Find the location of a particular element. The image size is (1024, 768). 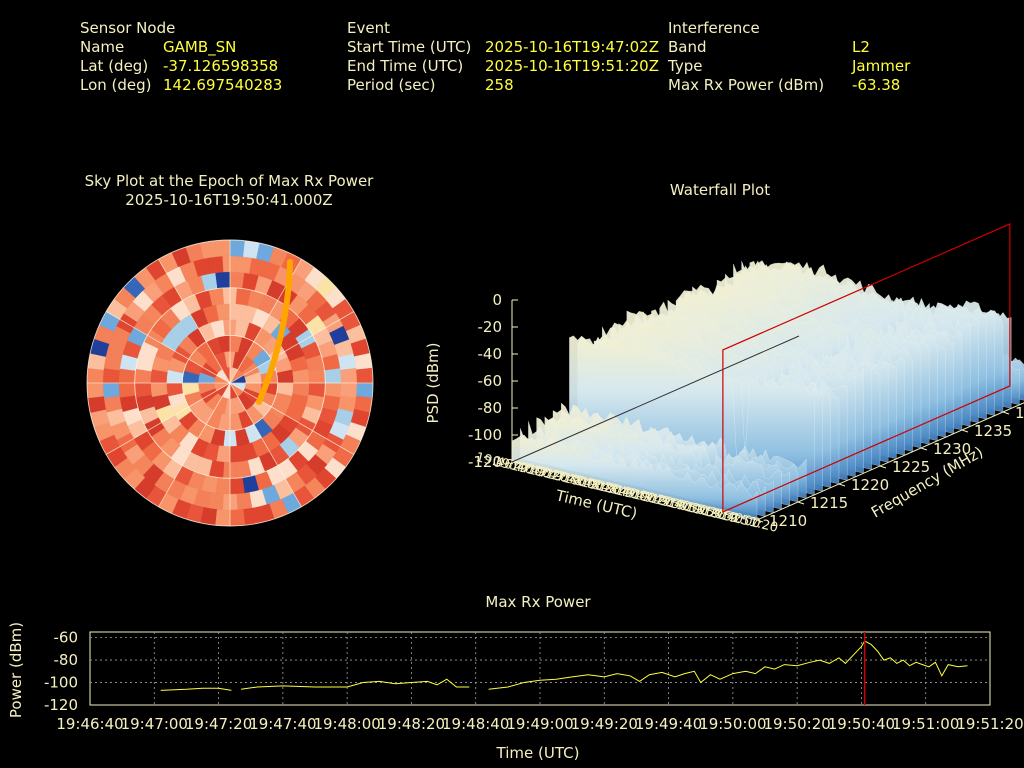

interference-type-value: Jammer is located at coordinates (881, 66).